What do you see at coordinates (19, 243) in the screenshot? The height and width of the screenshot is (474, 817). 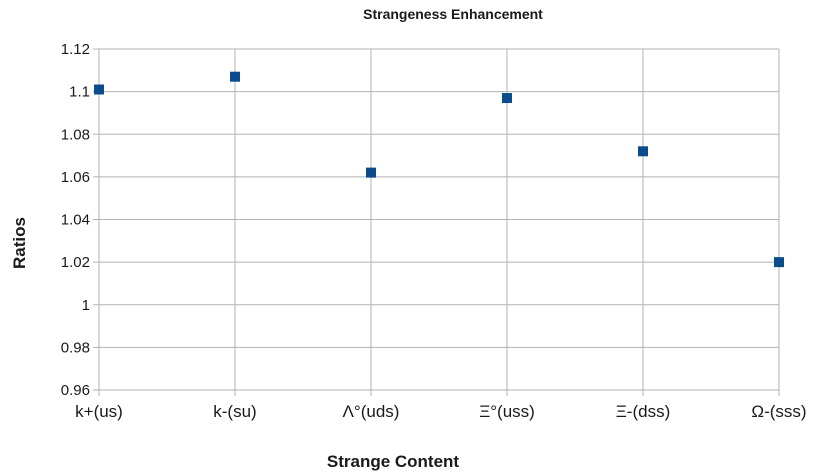 I see `y-axis-title: Ratios` at bounding box center [19, 243].